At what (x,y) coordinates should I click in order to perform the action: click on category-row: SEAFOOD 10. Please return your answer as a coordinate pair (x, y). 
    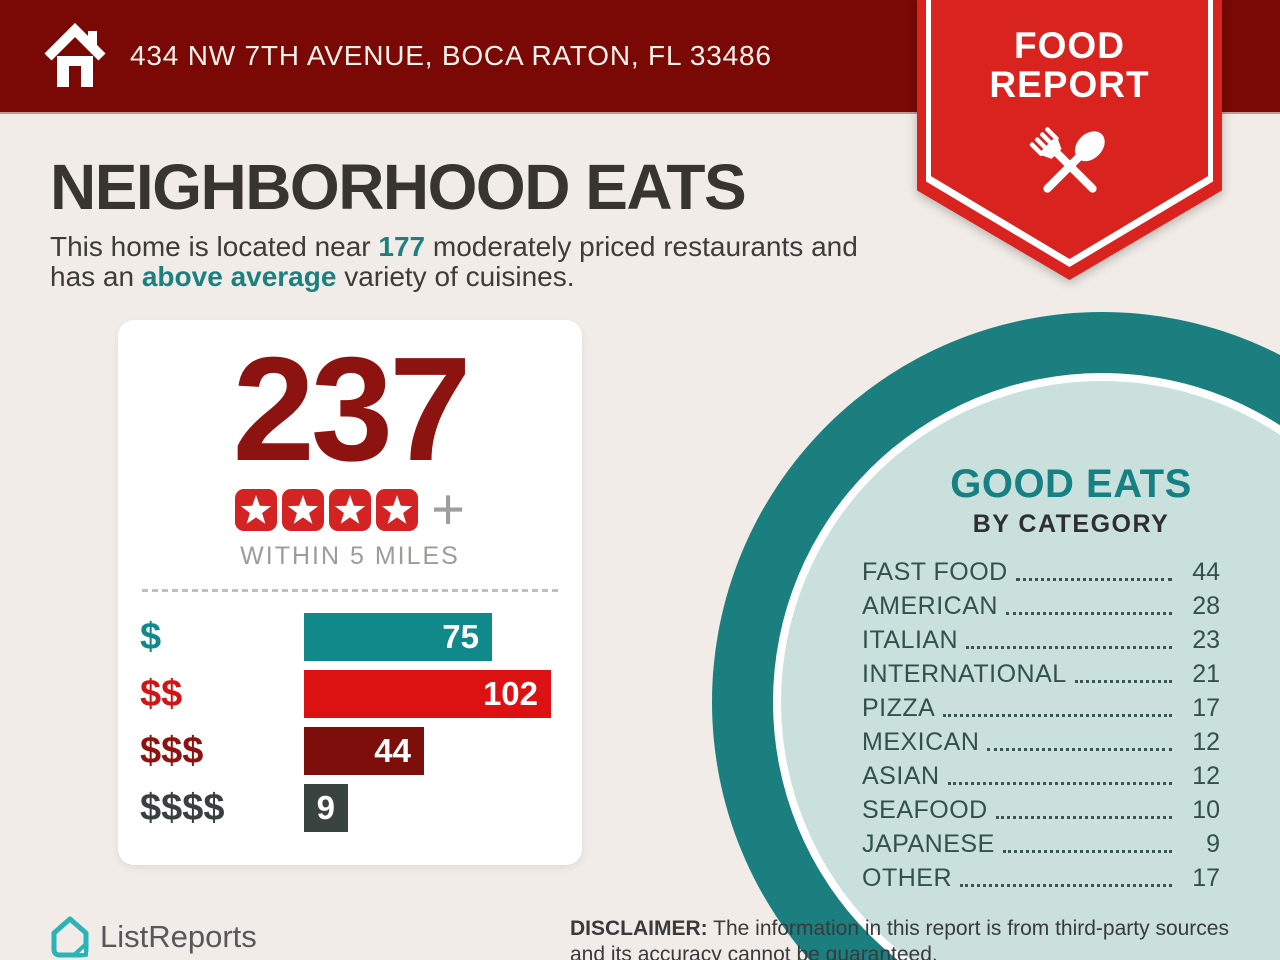
    Looking at the image, I should click on (1041, 808).